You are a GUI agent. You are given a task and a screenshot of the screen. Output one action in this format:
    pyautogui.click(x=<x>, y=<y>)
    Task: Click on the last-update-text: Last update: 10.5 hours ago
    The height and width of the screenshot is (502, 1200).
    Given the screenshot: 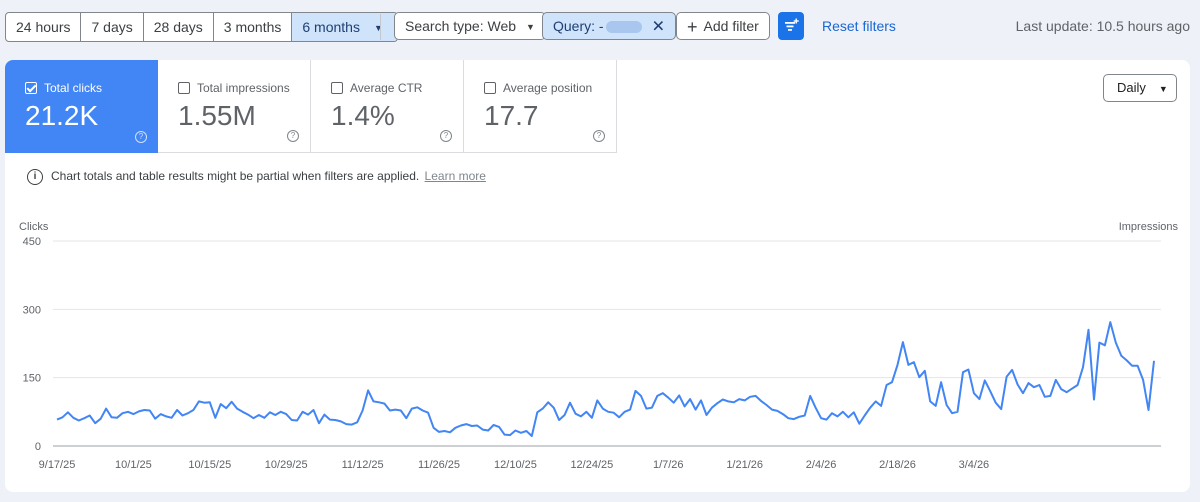 What is the action you would take?
    pyautogui.click(x=1102, y=26)
    